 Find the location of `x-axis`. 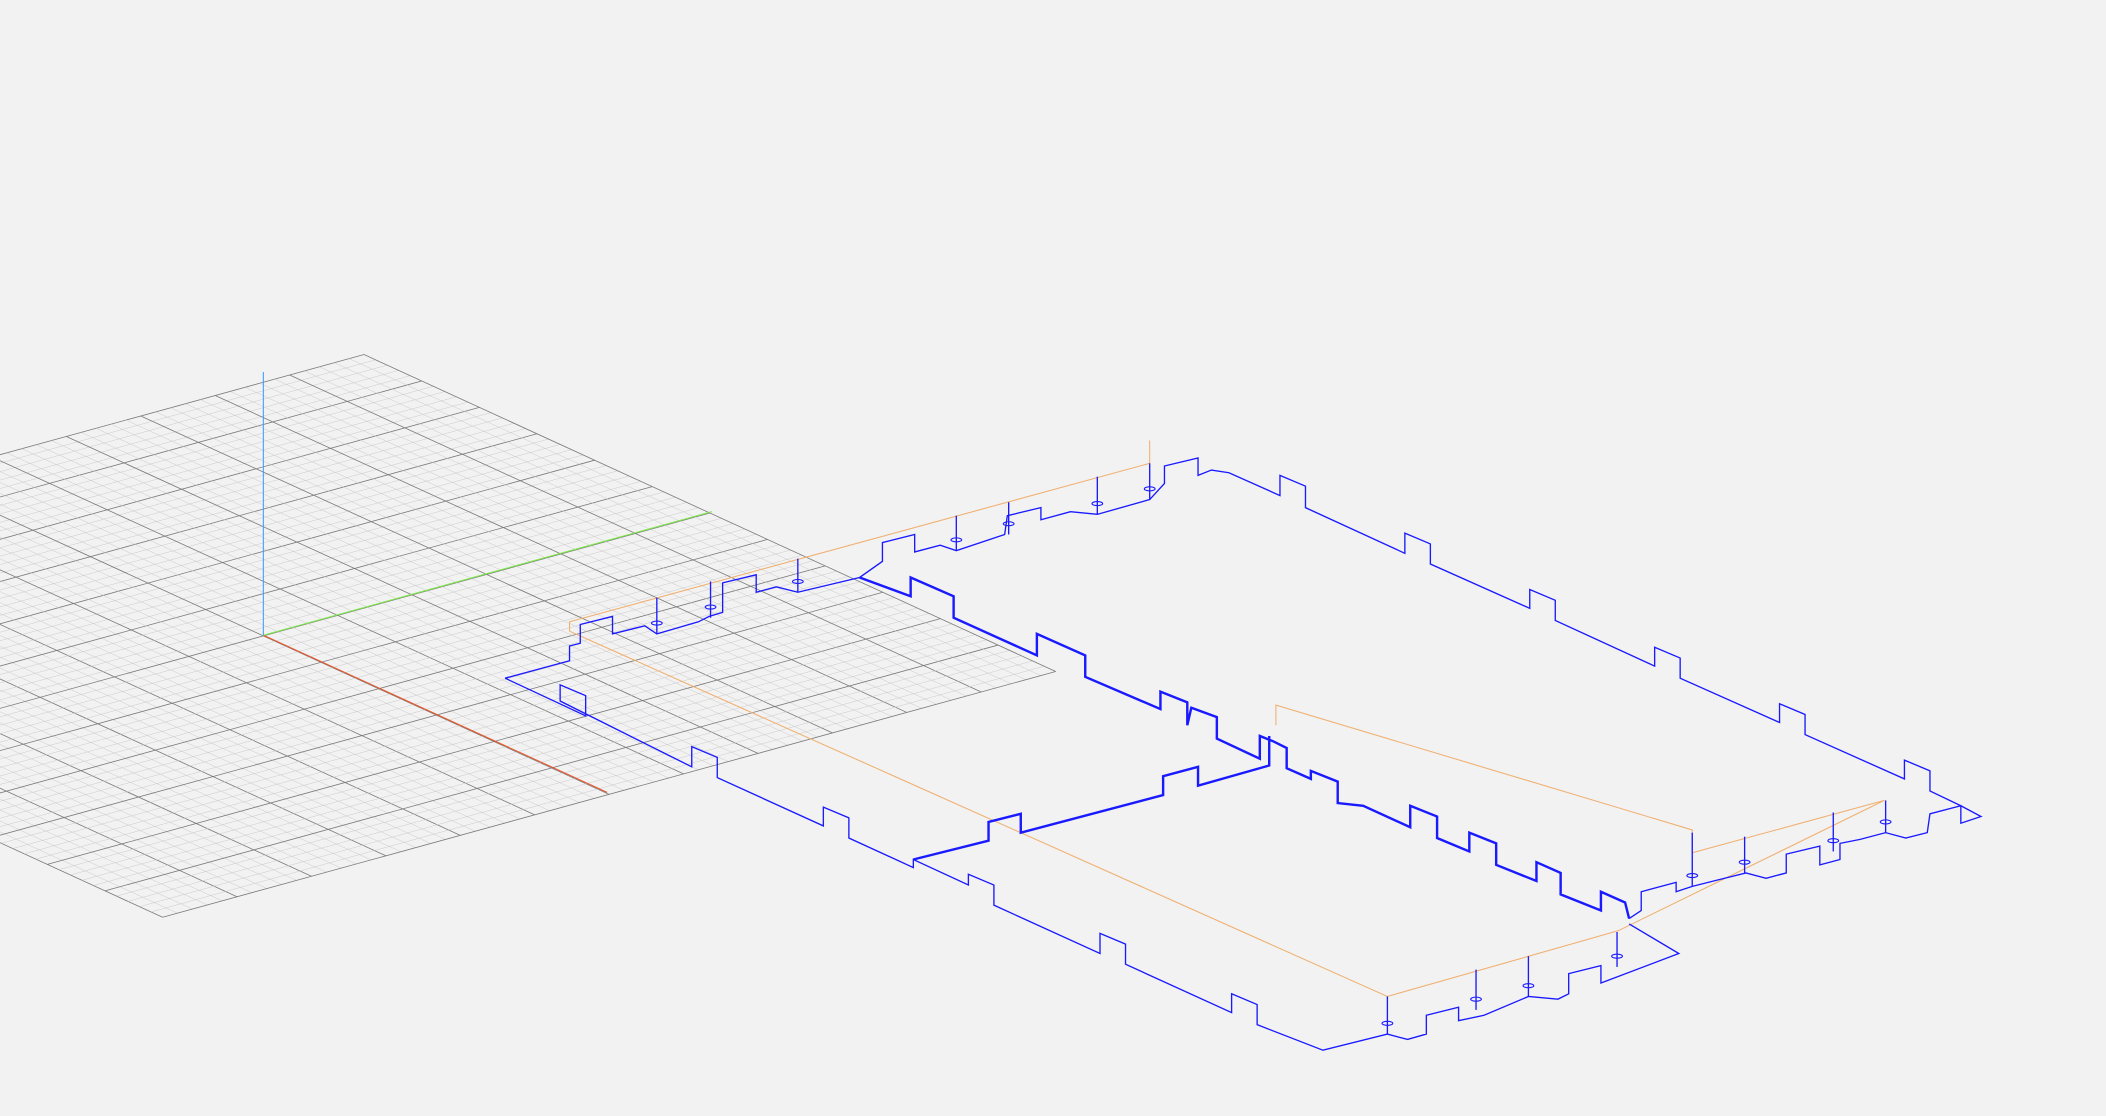

x-axis is located at coordinates (435, 713).